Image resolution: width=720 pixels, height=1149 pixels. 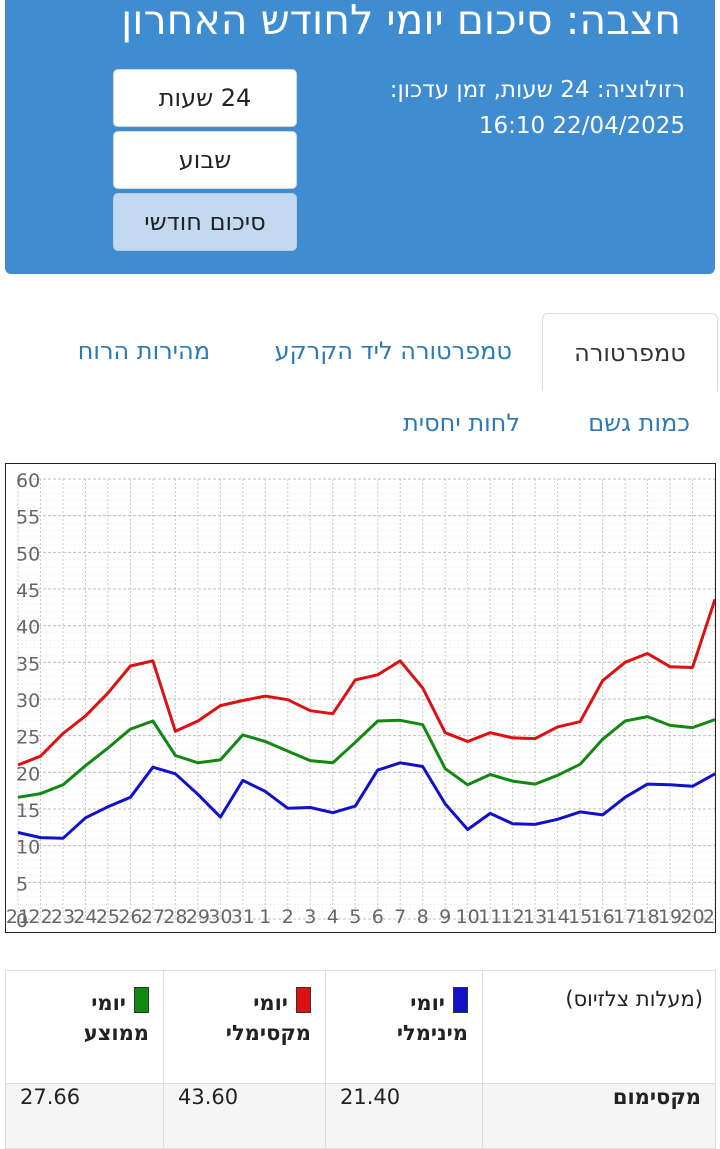 What do you see at coordinates (28, 518) in the screenshot?
I see `y-tick-label: 55` at bounding box center [28, 518].